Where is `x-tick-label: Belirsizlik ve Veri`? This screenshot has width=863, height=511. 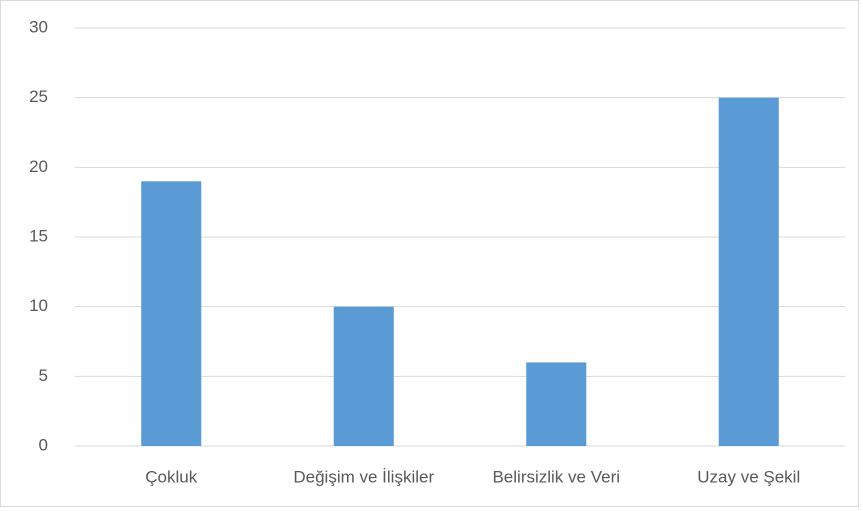
x-tick-label: Belirsizlik ve Veri is located at coordinates (556, 476).